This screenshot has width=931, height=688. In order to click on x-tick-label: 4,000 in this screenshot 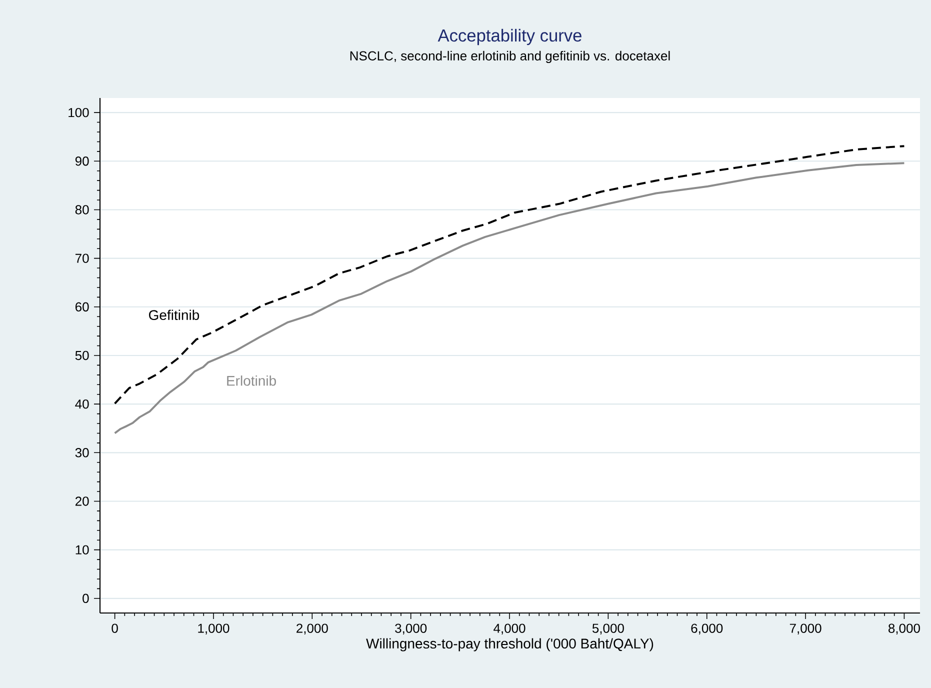, I will do `click(510, 629)`.